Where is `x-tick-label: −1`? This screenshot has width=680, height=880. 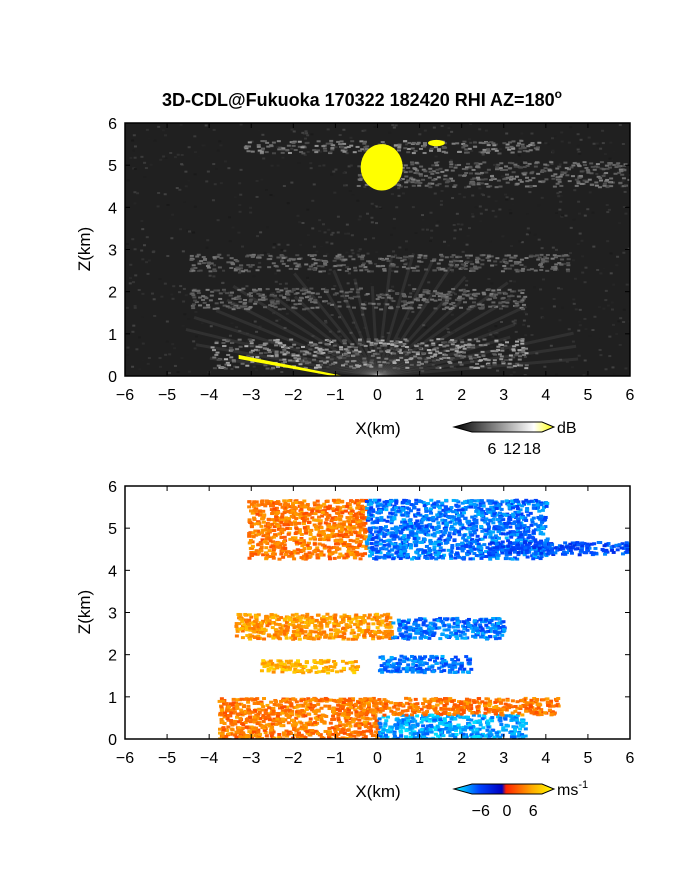
x-tick-label: −1 is located at coordinates (335, 395).